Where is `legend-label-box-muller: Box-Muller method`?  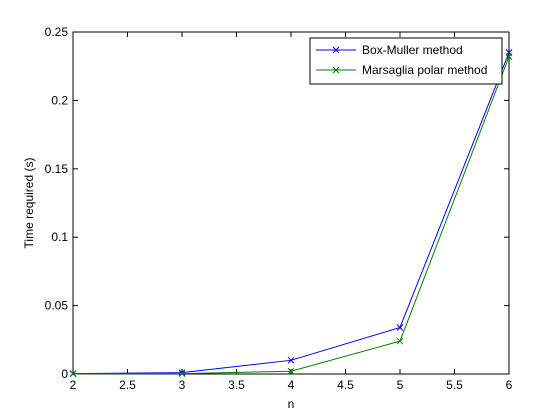 legend-label-box-muller: Box-Muller method is located at coordinates (412, 50).